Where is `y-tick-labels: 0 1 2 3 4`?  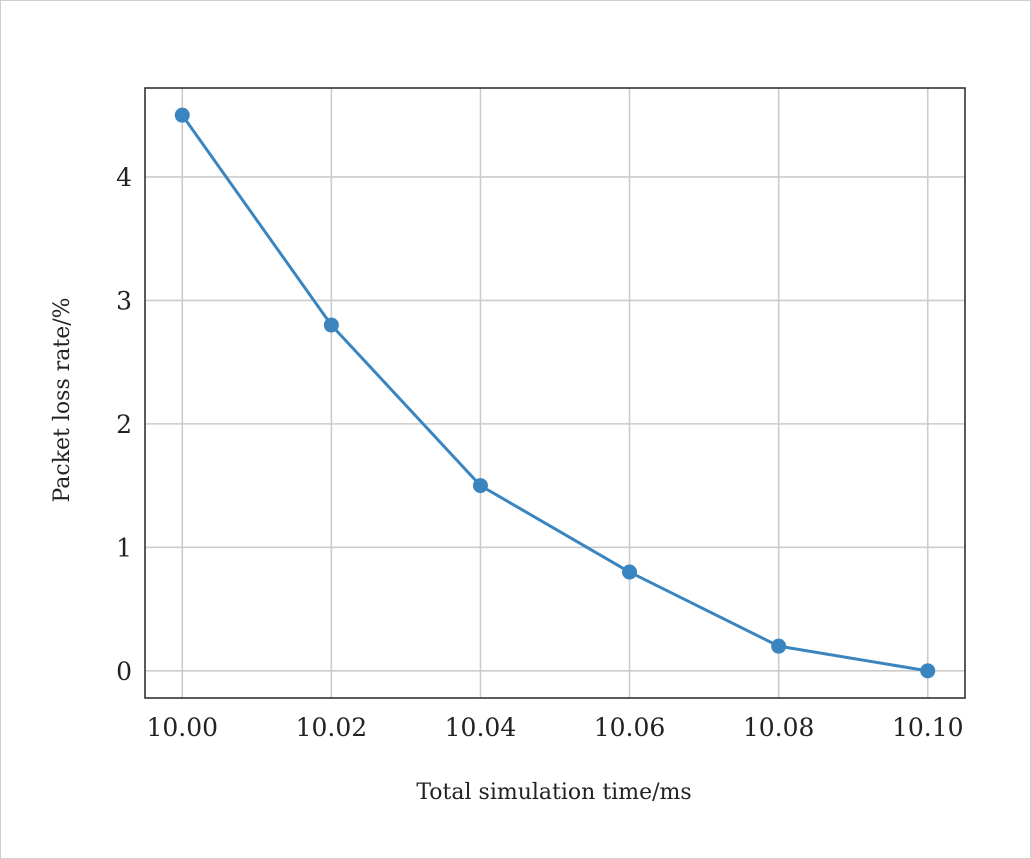 y-tick-labels: 0 1 2 3 4 is located at coordinates (124, 424).